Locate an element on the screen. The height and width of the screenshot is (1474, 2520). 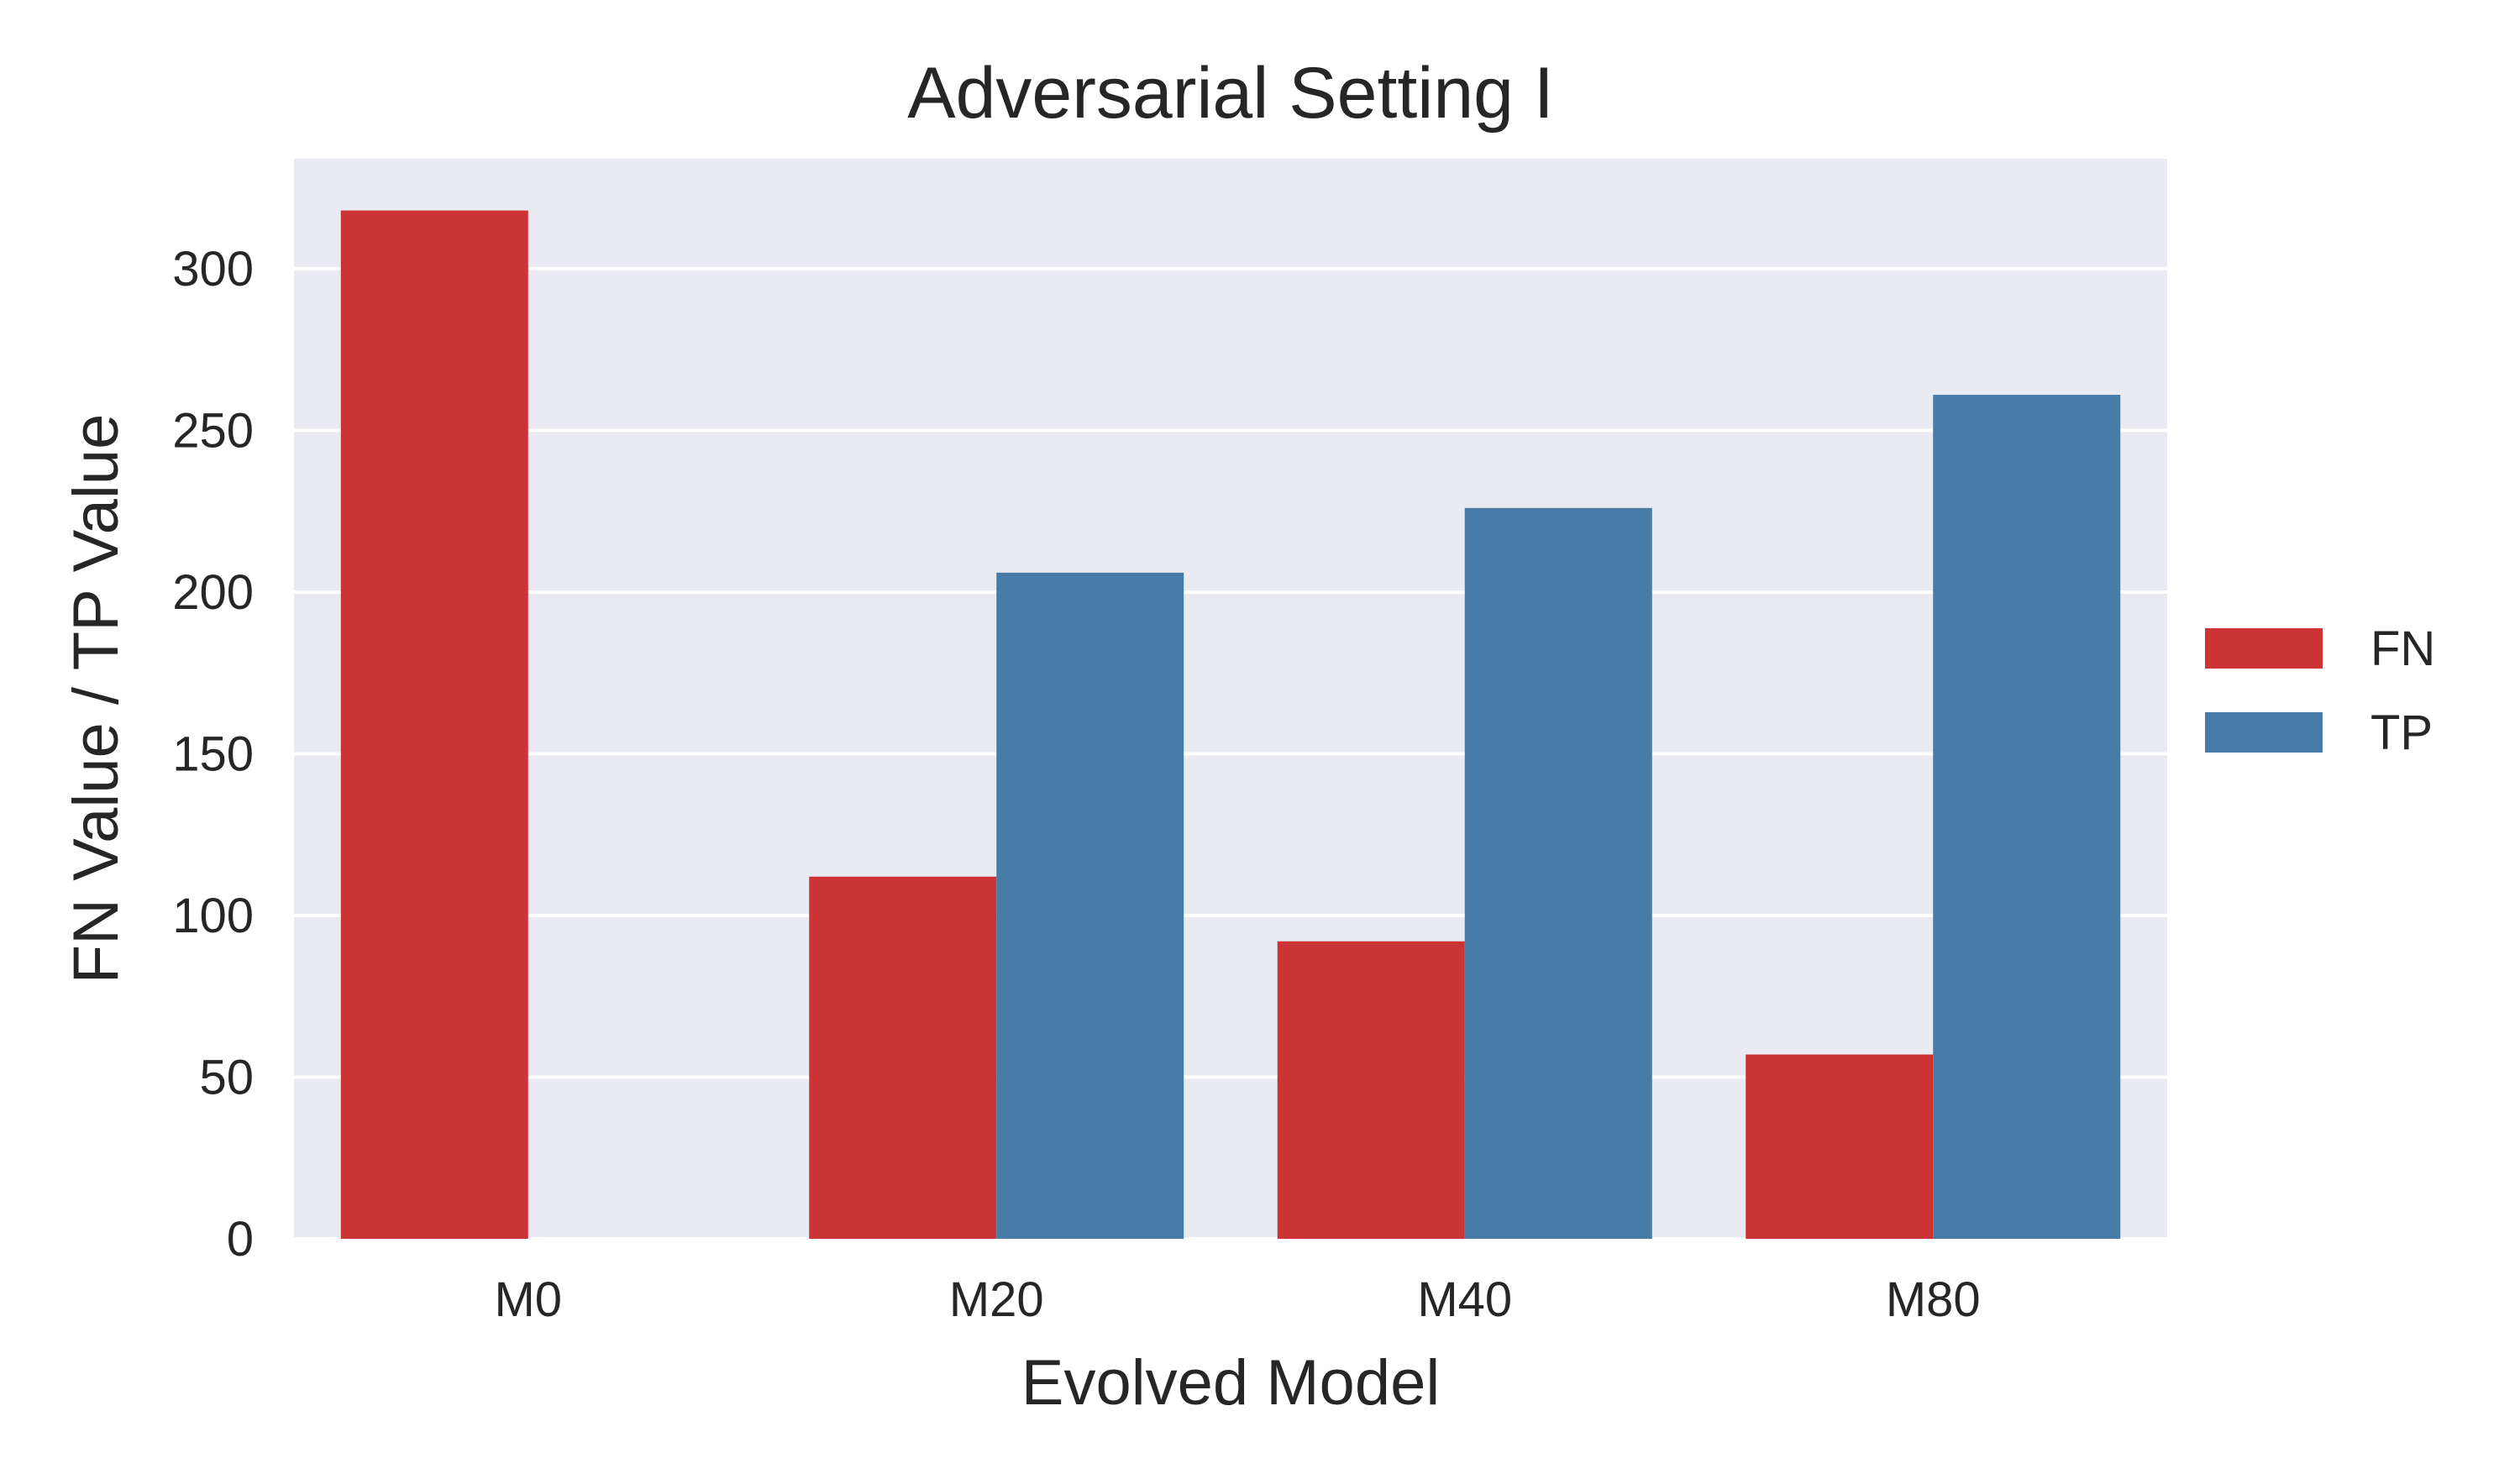
x-tick-label: M40 is located at coordinates (1464, 1300).